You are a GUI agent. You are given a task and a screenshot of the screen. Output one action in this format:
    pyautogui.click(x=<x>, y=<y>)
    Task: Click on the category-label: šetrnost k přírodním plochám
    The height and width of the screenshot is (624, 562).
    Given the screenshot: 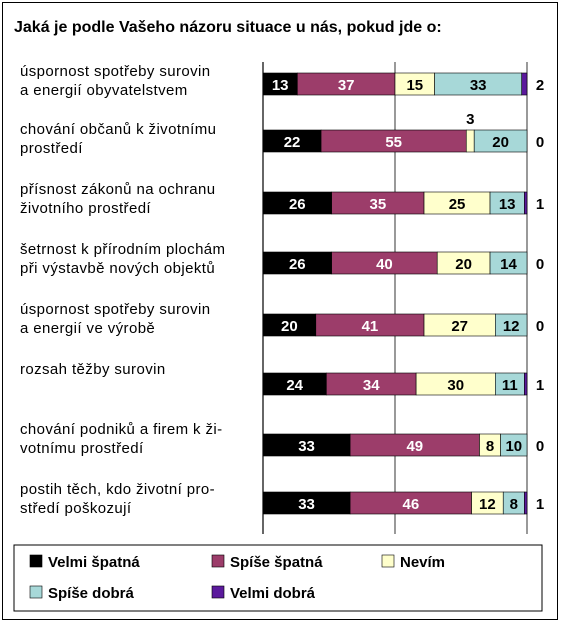 What is the action you would take?
    pyautogui.click(x=122, y=249)
    